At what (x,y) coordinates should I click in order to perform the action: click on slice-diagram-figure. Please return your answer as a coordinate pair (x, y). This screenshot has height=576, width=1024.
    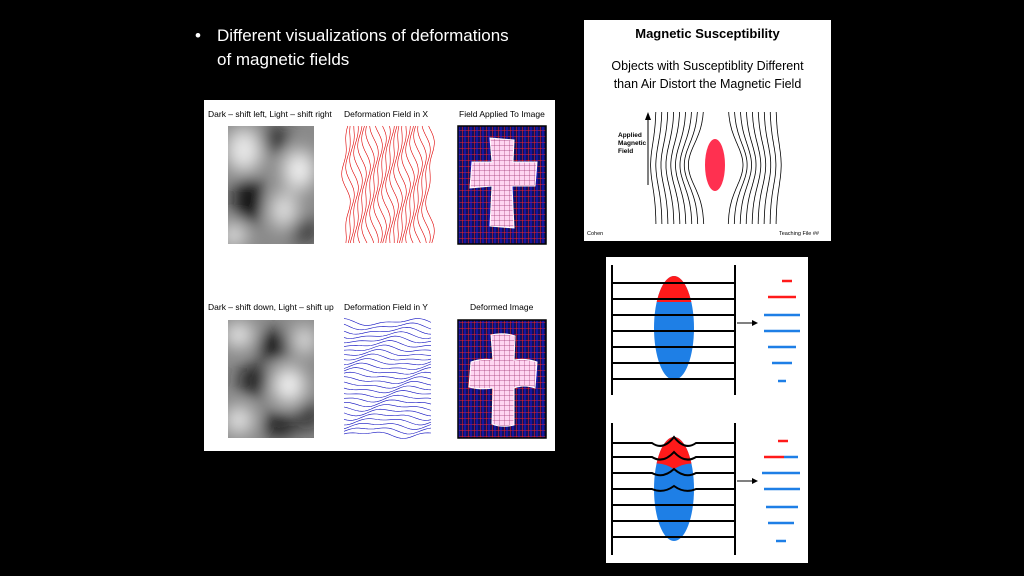
    Looking at the image, I should click on (707, 410).